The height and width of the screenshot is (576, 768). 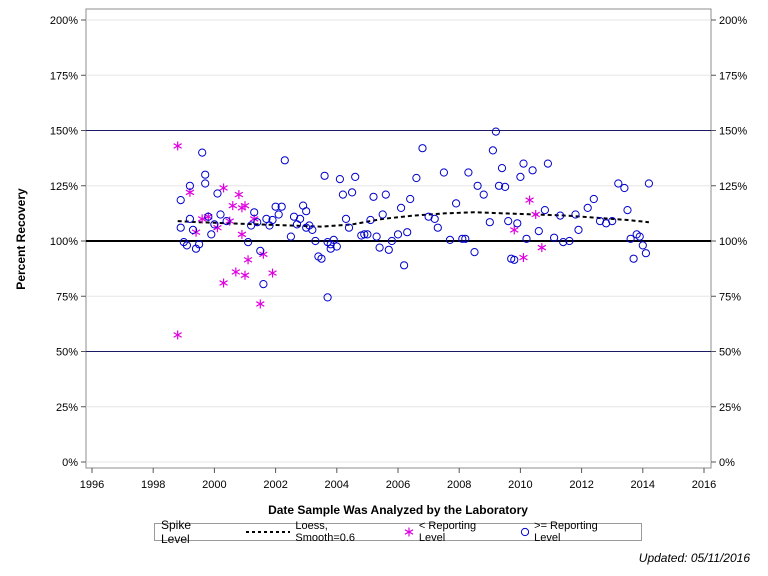 What do you see at coordinates (566, 532) in the screenshot?
I see `legend-above-label: >= Reporting Level` at bounding box center [566, 532].